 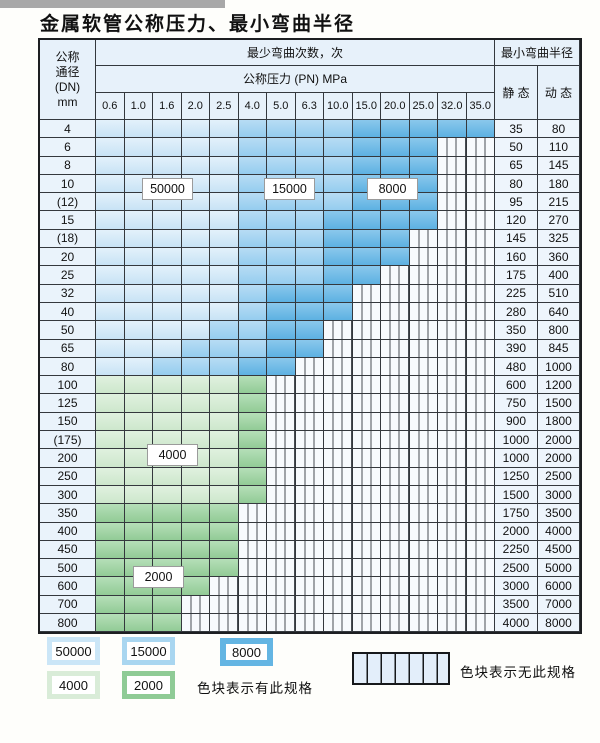 I want to click on dynamic-value-cell: 2500, so click(x=559, y=476).